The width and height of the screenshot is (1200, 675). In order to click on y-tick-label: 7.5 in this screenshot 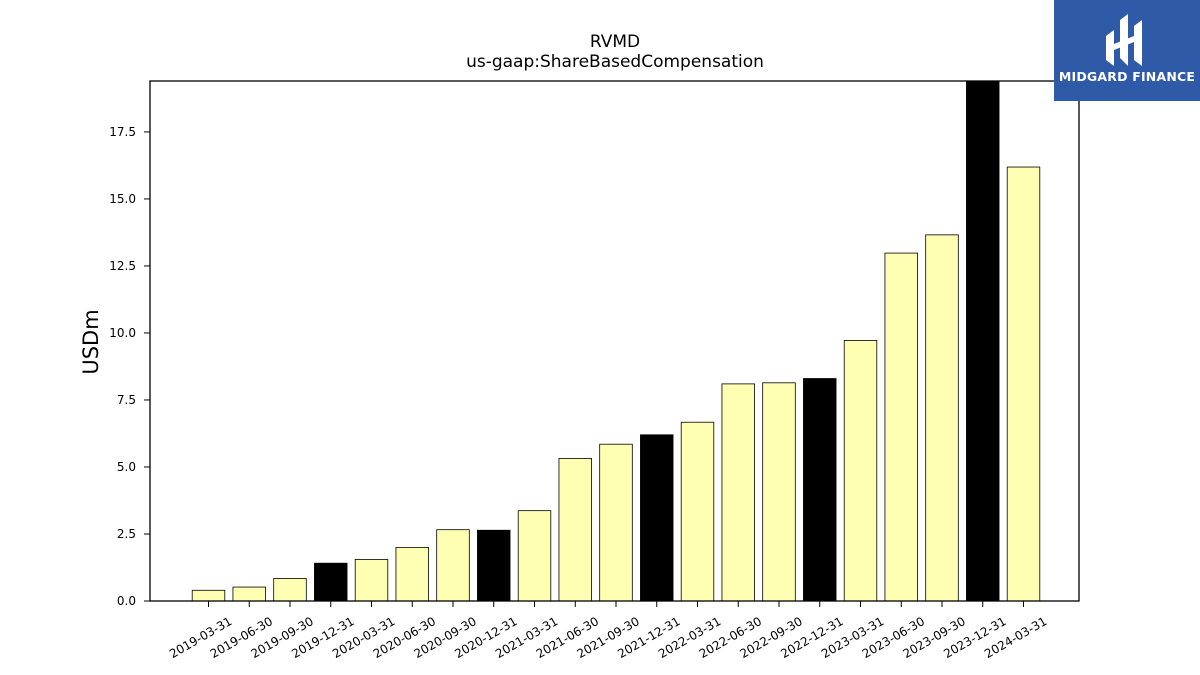, I will do `click(126, 400)`.